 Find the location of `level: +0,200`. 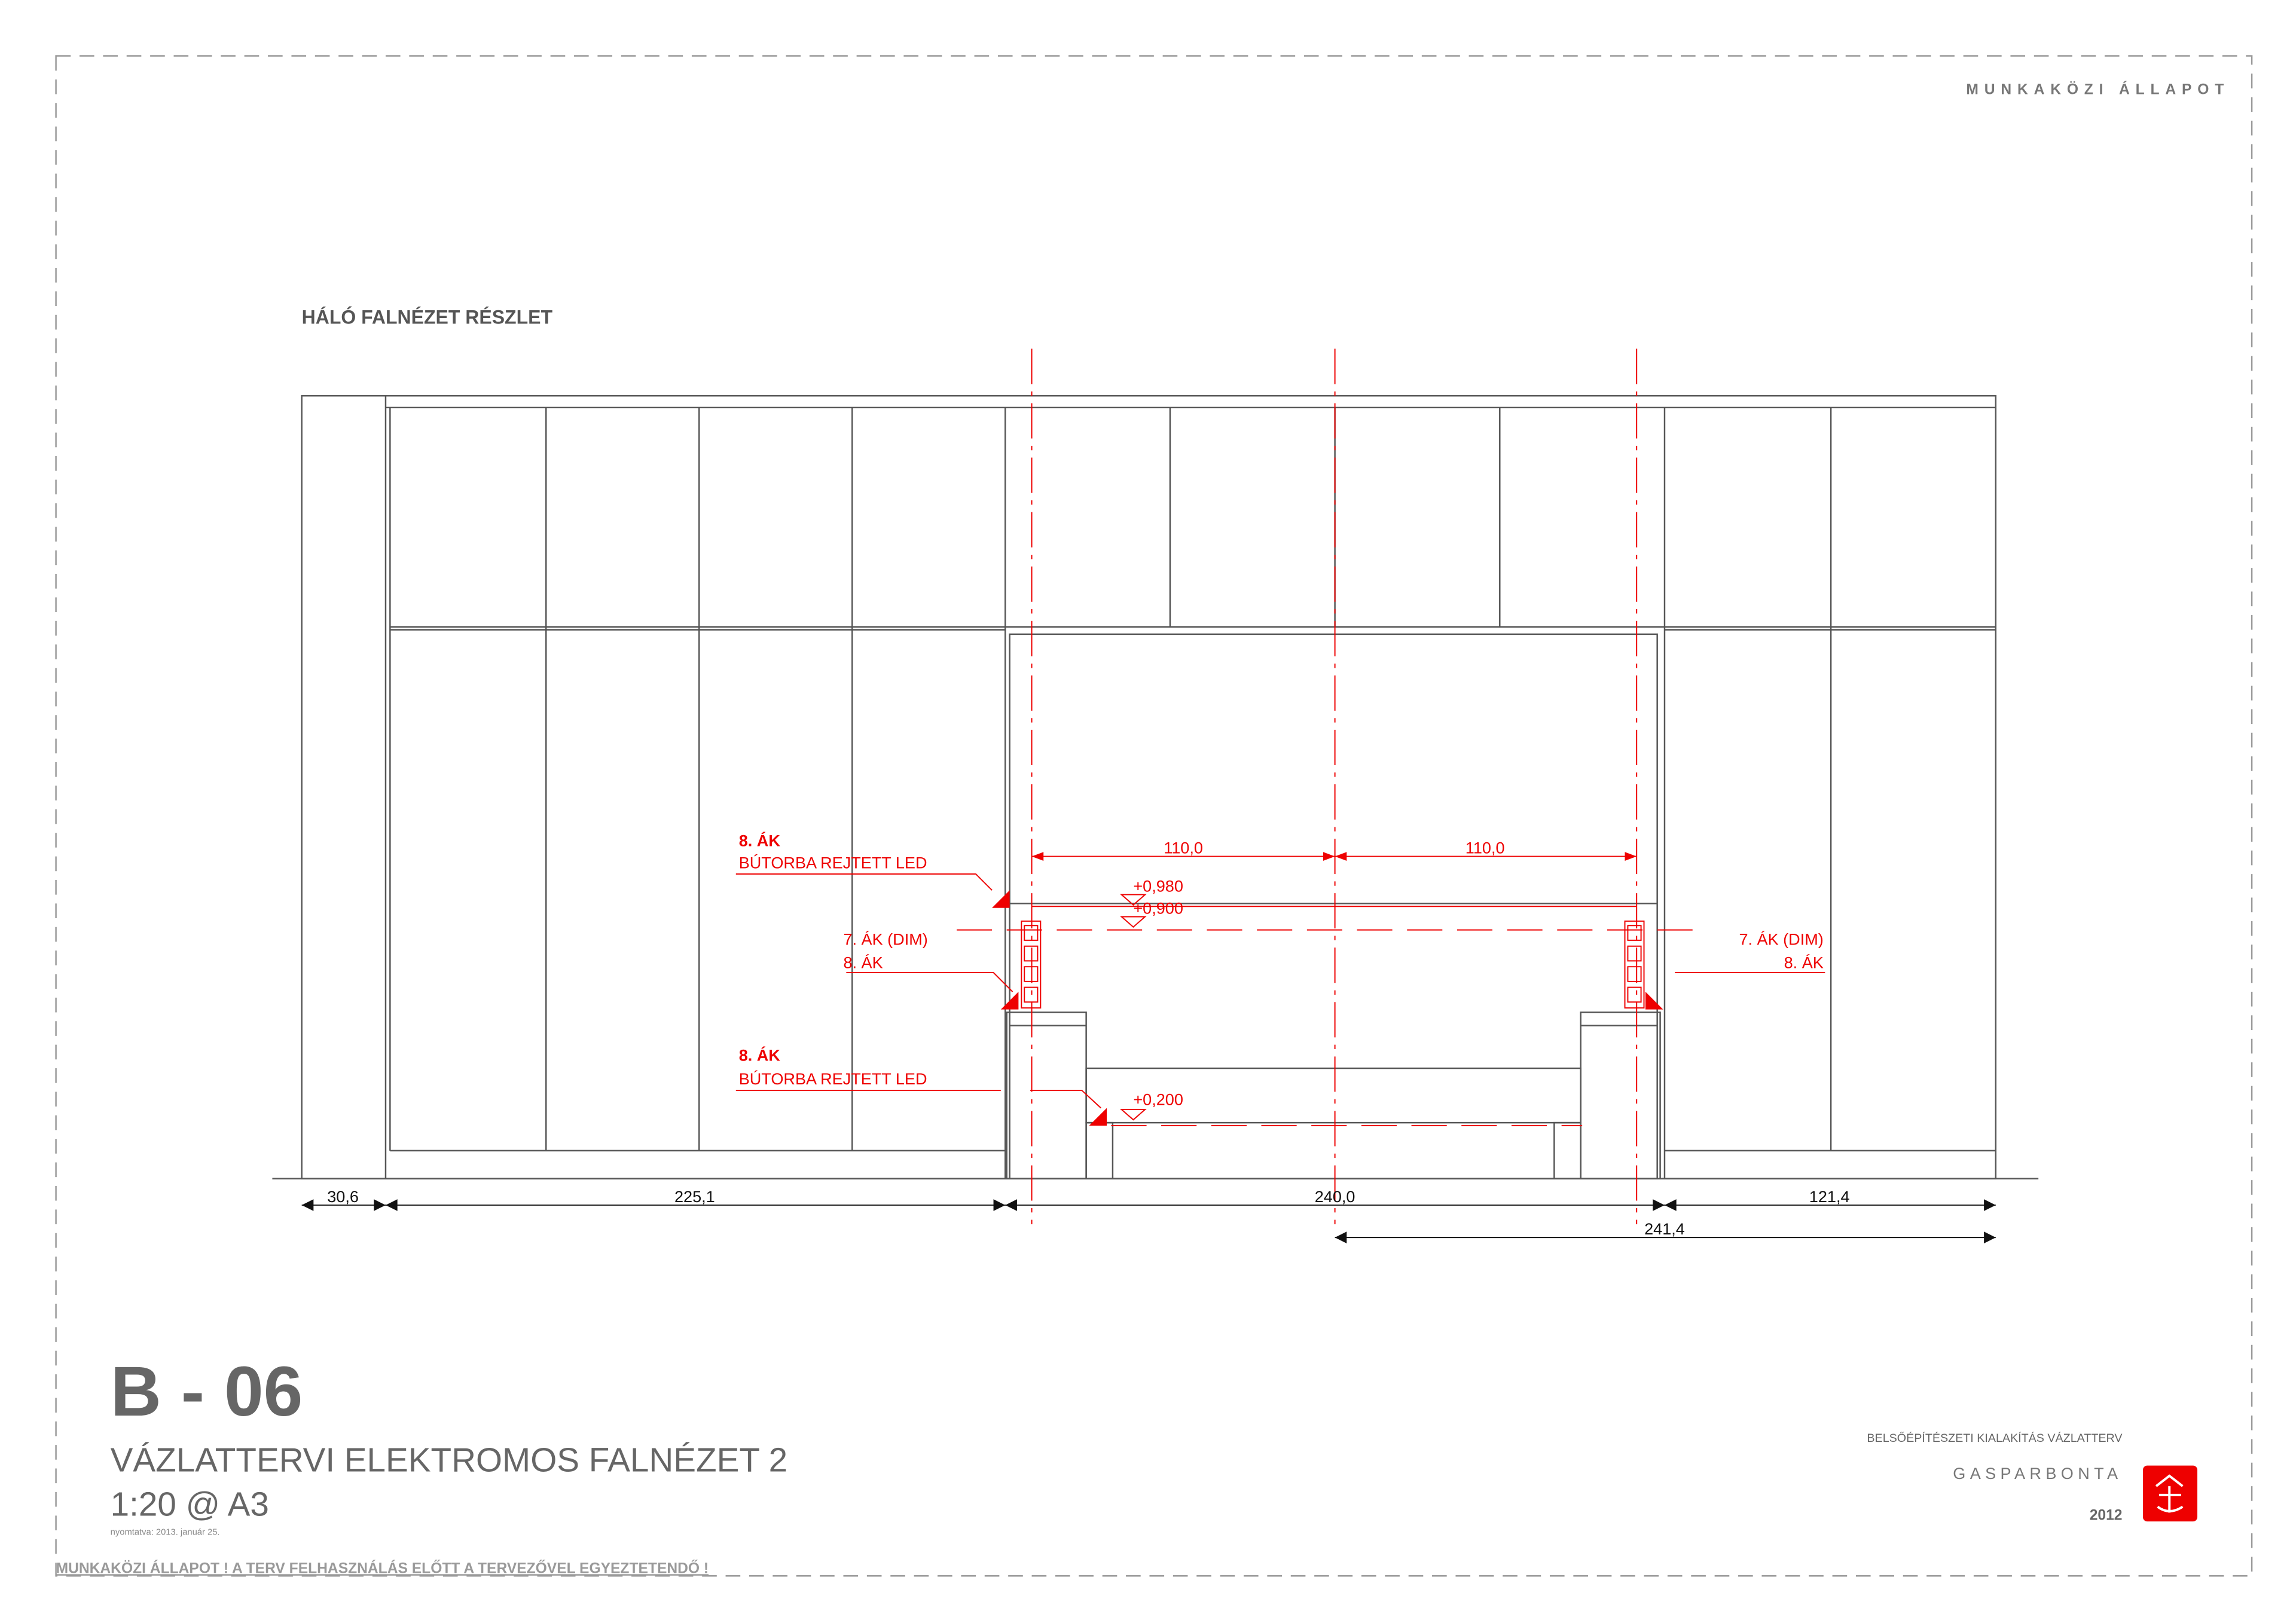

level: +0,200 is located at coordinates (1158, 1099).